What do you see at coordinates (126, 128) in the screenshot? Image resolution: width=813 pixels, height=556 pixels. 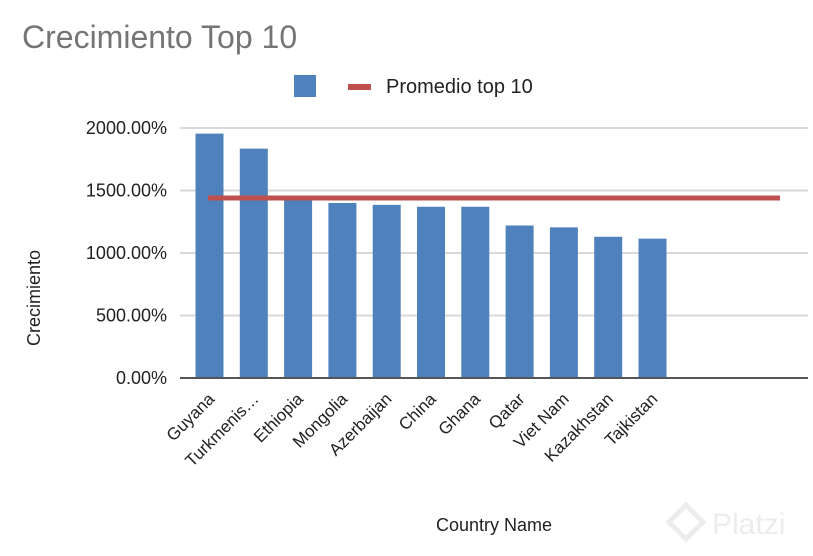 I see `y-tick-label: 2000.00%` at bounding box center [126, 128].